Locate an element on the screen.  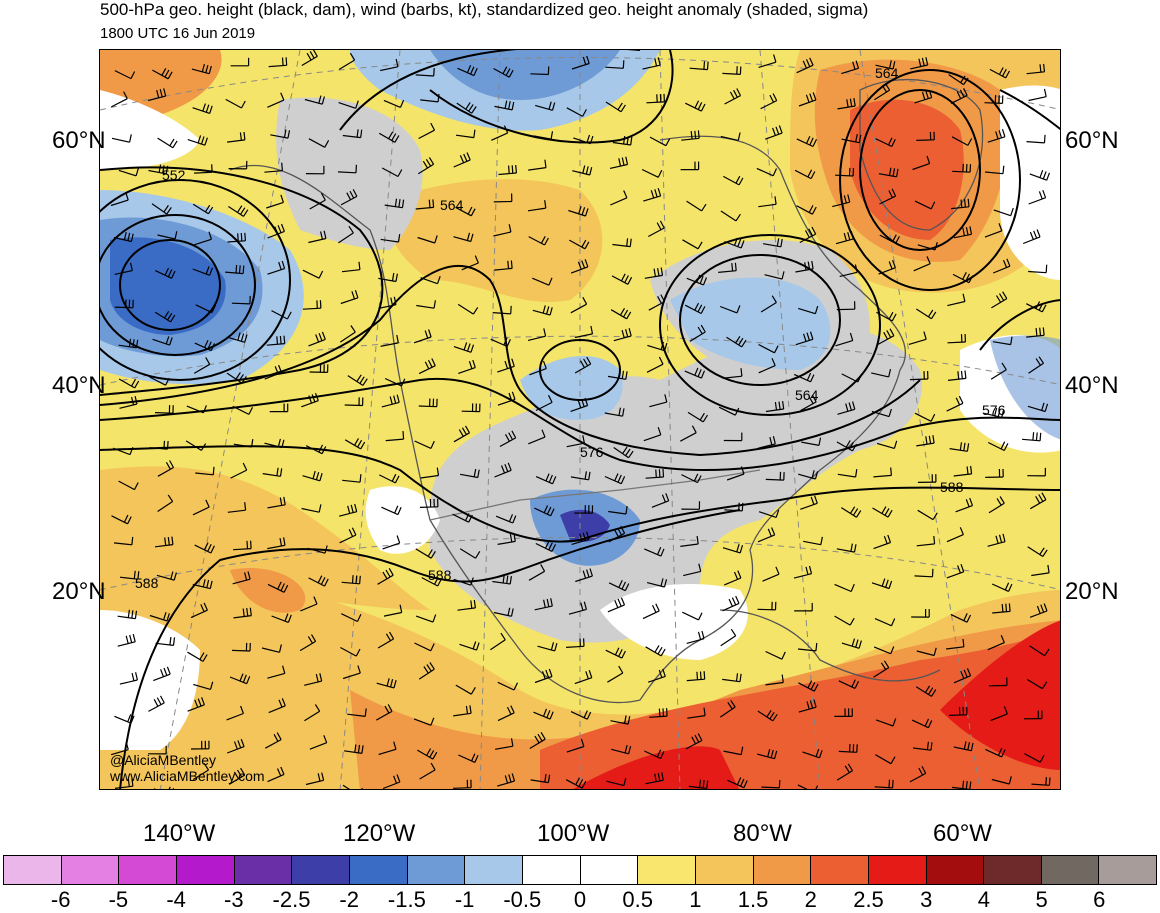
colorbar-tick-label: -2 is located at coordinates (349, 900).